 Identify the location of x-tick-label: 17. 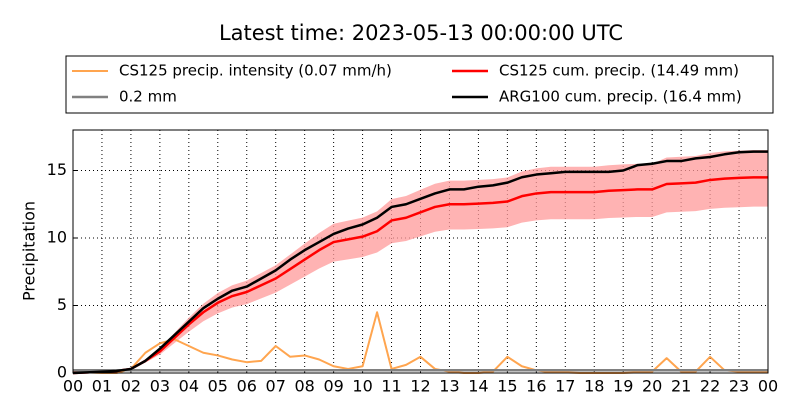
(565, 386).